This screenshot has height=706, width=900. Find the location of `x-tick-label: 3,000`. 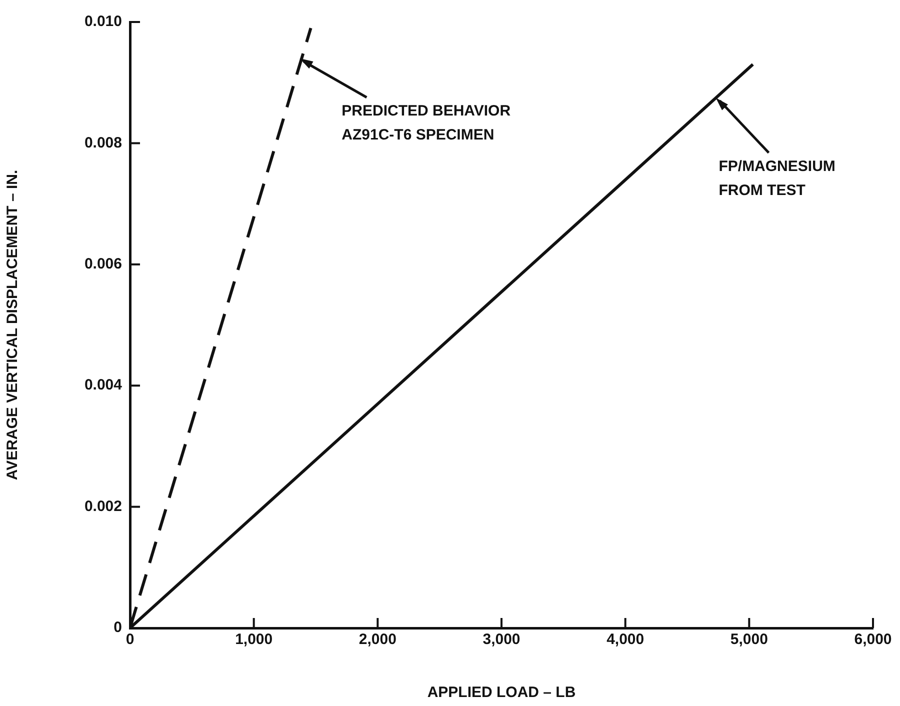

x-tick-label: 3,000 is located at coordinates (501, 639).